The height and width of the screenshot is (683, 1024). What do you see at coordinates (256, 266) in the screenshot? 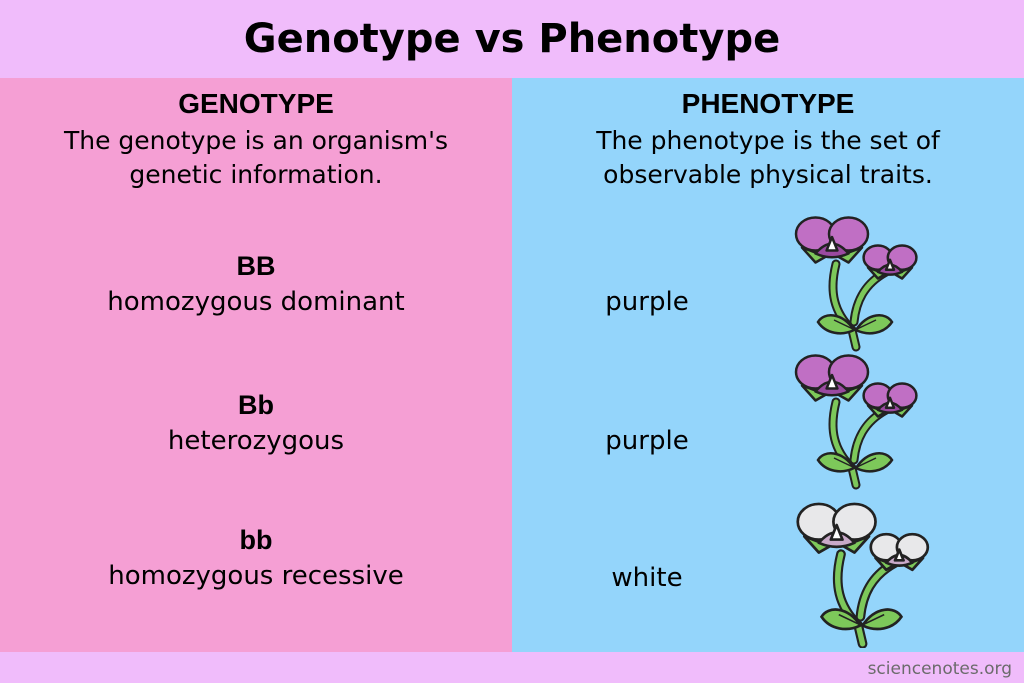
I see `genotype-code: BB` at bounding box center [256, 266].